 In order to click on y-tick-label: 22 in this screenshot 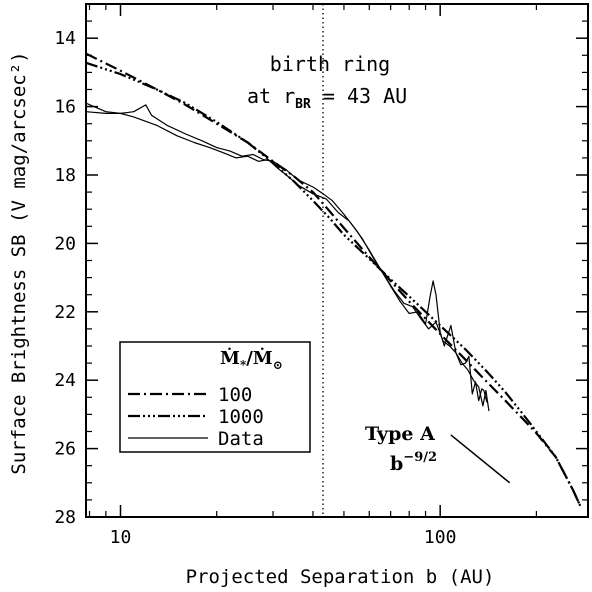, I will do `click(65, 312)`.